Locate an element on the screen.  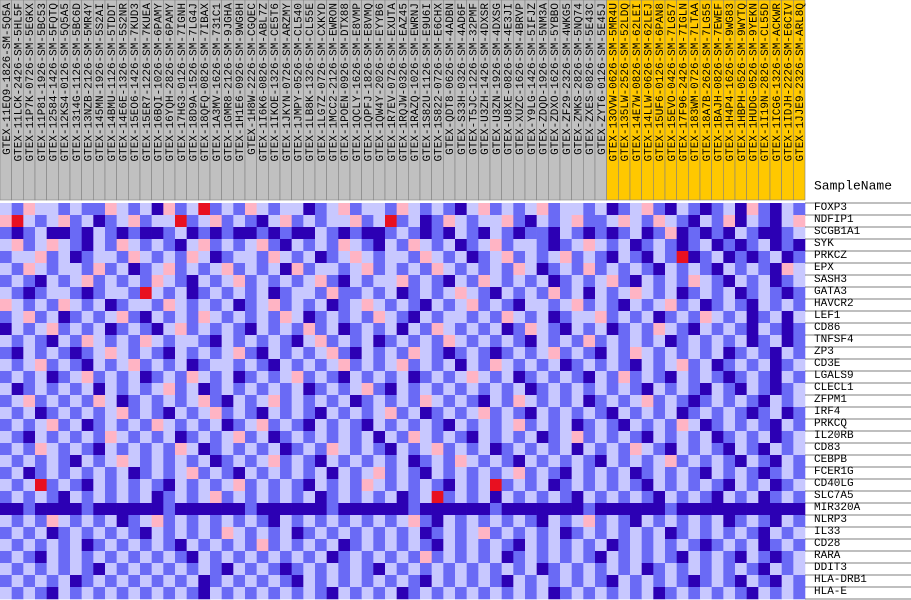
column-label: GTEX-17F96-2426-SM-7IGLN is located at coordinates (685, 82).